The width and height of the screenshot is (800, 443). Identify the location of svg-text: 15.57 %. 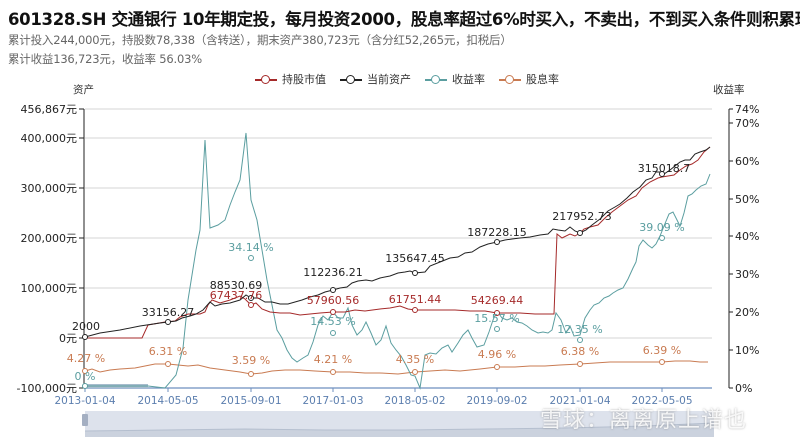
(496, 318).